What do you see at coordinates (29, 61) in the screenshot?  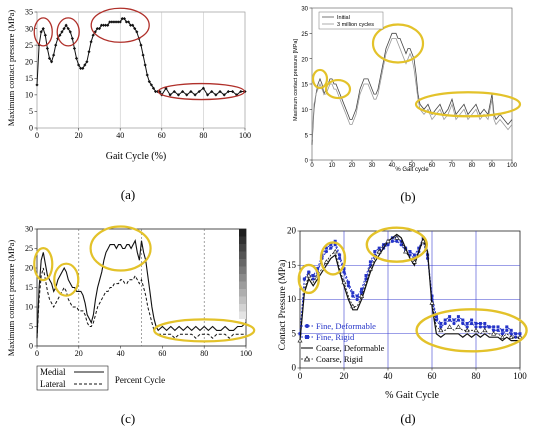 I see `a-y-tick-label: 20` at bounding box center [29, 61].